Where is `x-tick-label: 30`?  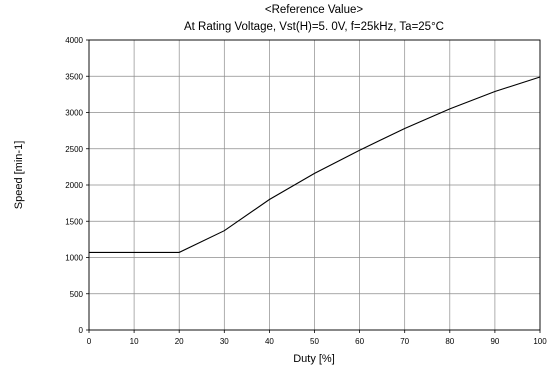
x-tick-label: 30 is located at coordinates (224, 341).